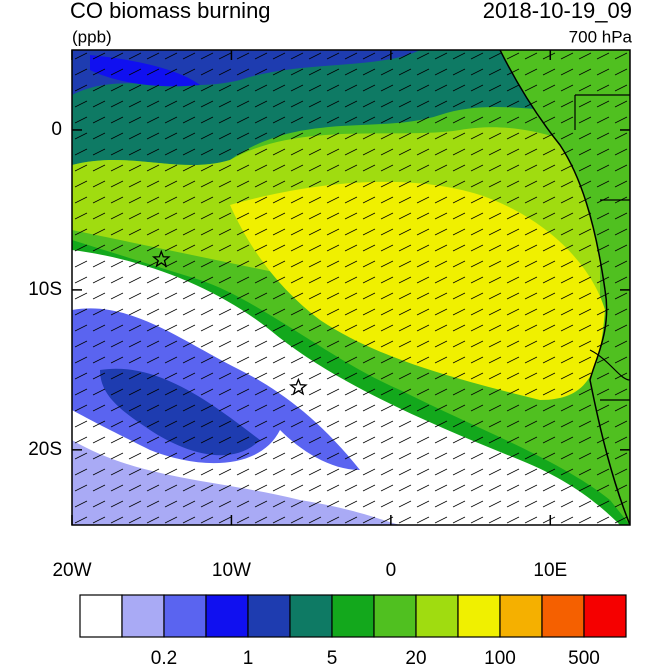 This screenshot has height=667, width=650. I want to click on y-tick-label: 10S, so click(45, 289).